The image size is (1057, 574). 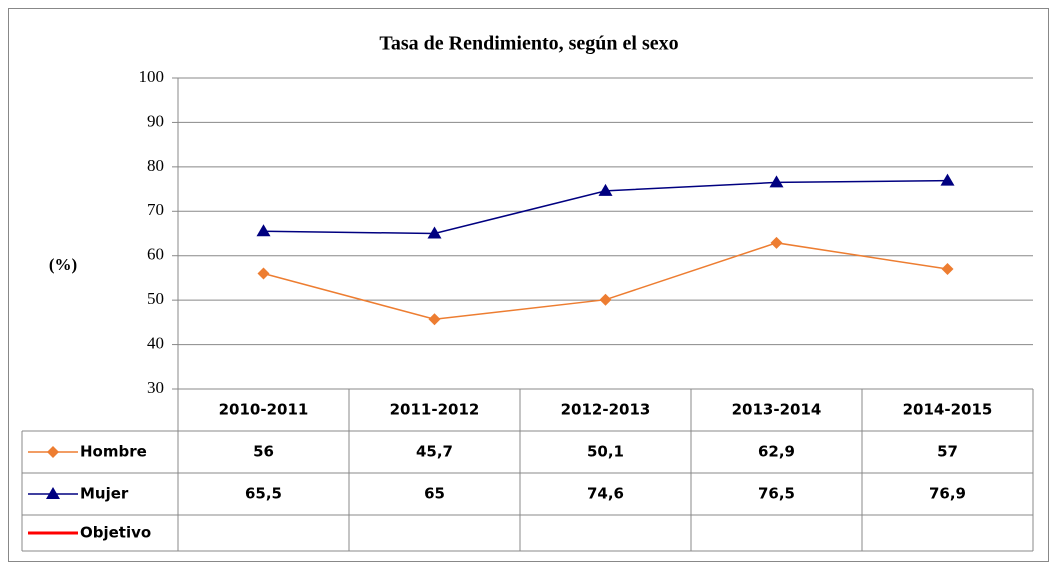 I want to click on table-value: 56, so click(x=263, y=452).